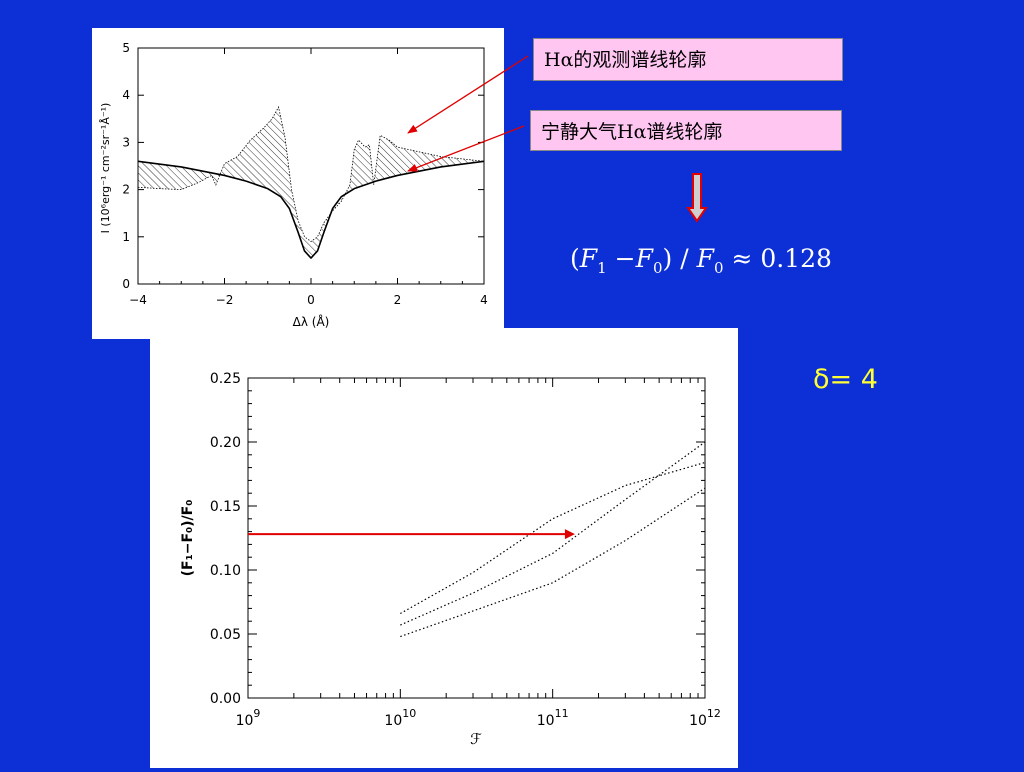 This screenshot has width=1024, height=772. I want to click on ratio-formula: (F1 −F0) / F0 ≈ 0.128, so click(701, 260).